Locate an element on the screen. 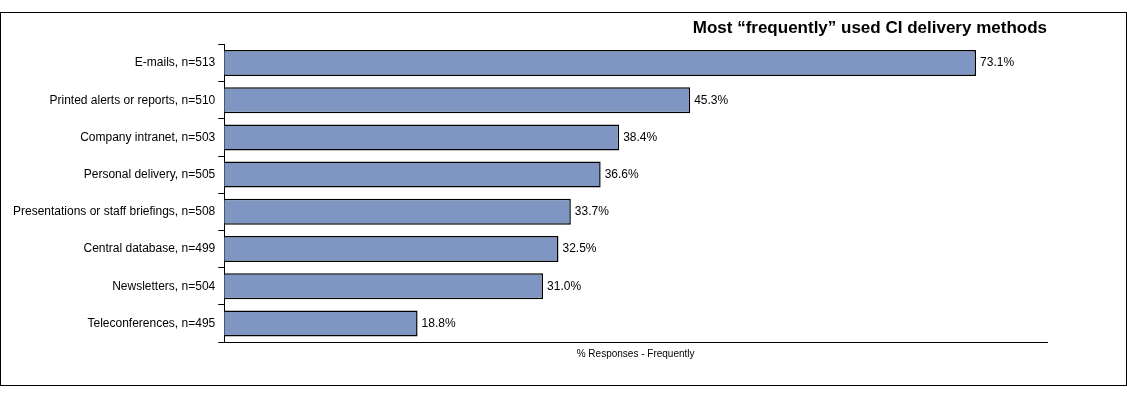 This screenshot has width=1127, height=400. y-tick-label: Teleconferences, n=495 is located at coordinates (151, 322).